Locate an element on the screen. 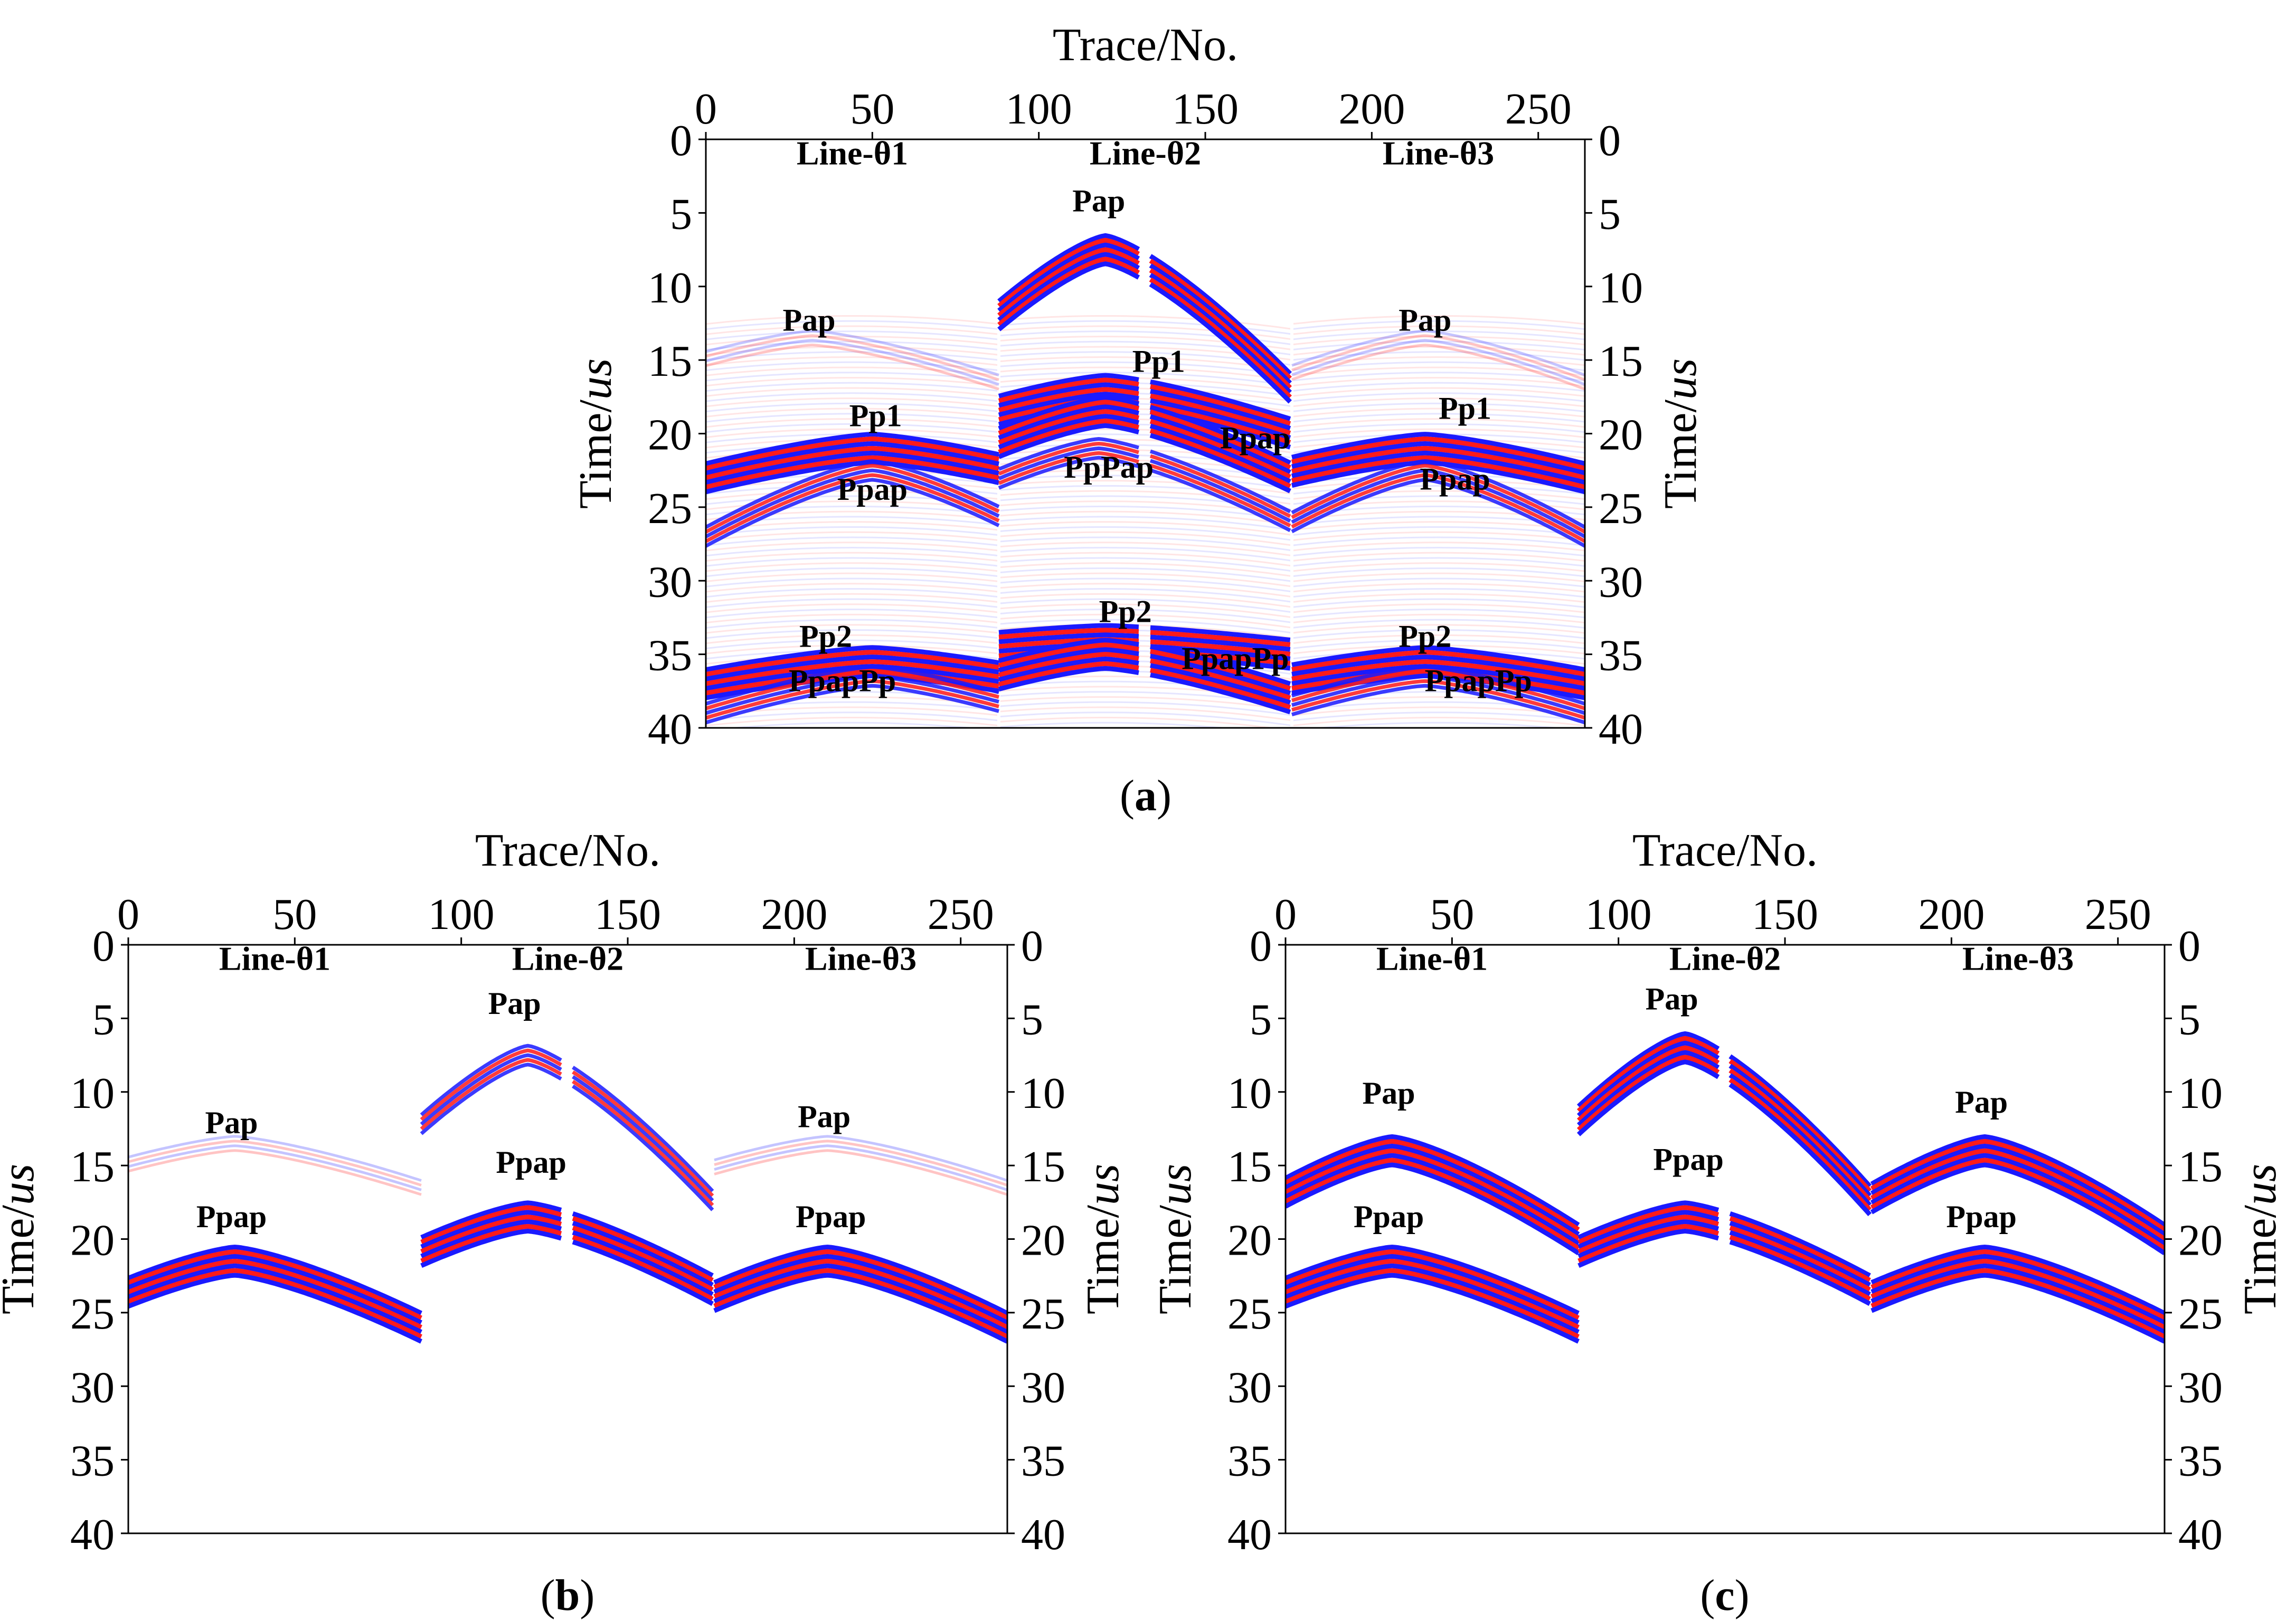 This screenshot has width=2296, height=1622. y-tick-label-left: 30 is located at coordinates (1249, 1387).